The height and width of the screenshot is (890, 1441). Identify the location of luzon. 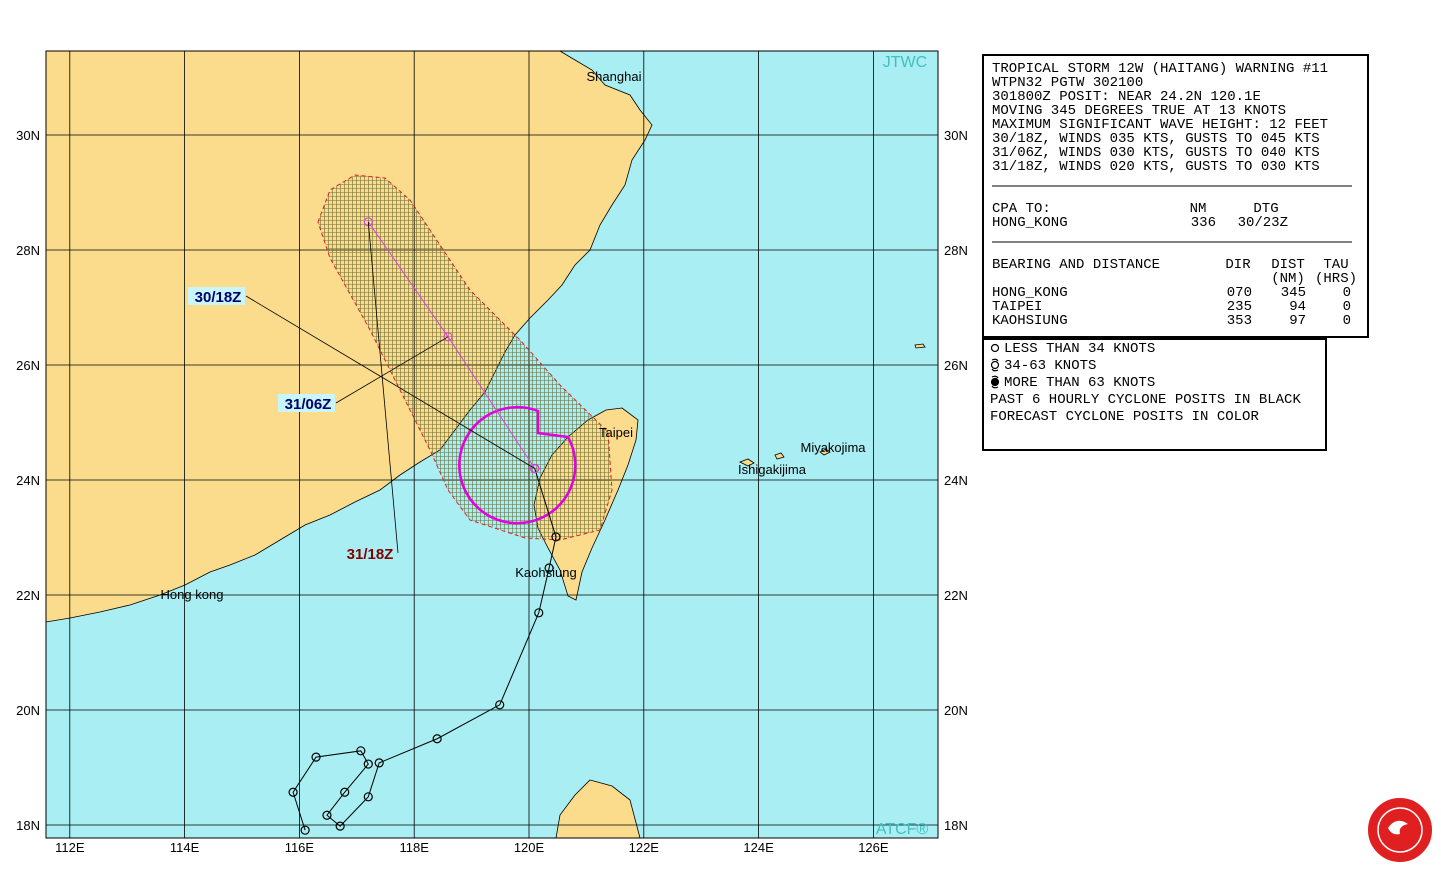
(598, 808).